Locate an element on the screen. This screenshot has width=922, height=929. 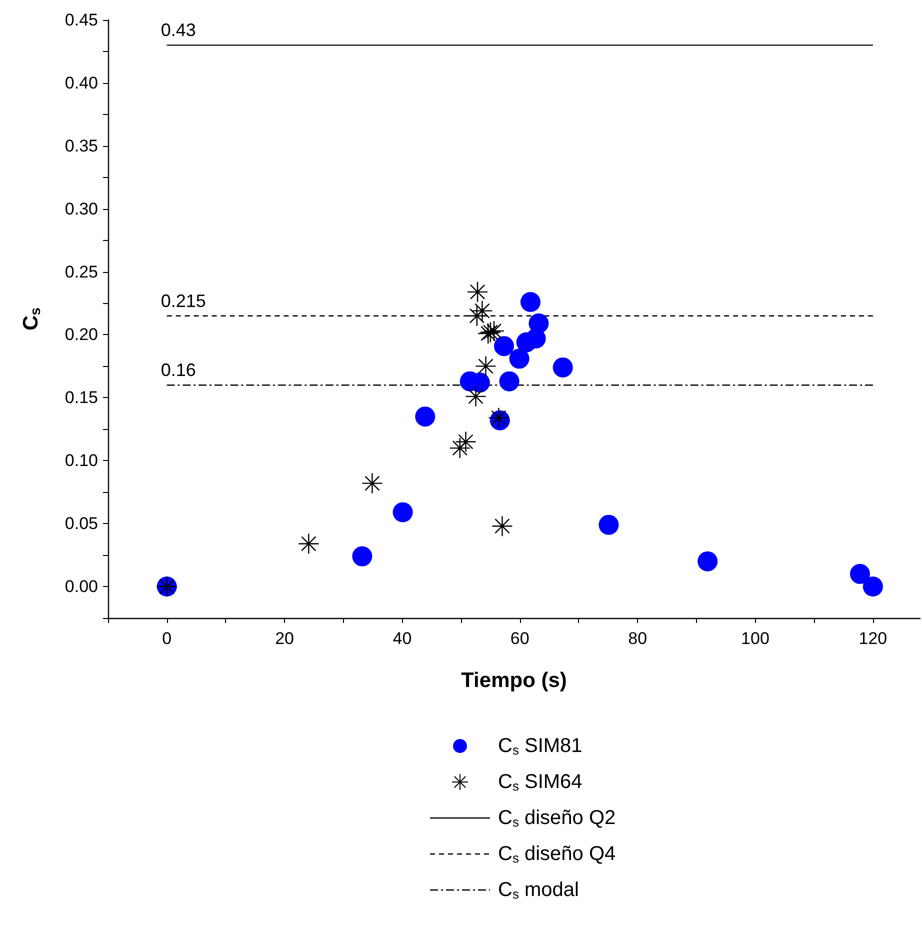
y-axis-title: Cs is located at coordinates (31, 318).